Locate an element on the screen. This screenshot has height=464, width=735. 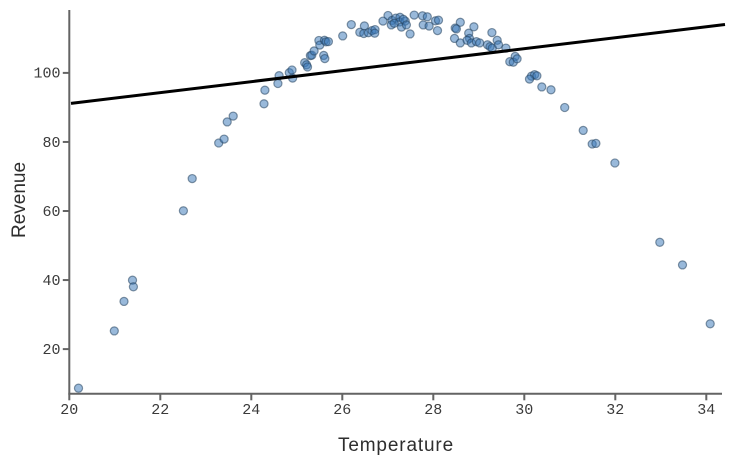
svg-text: 30 is located at coordinates (524, 410).